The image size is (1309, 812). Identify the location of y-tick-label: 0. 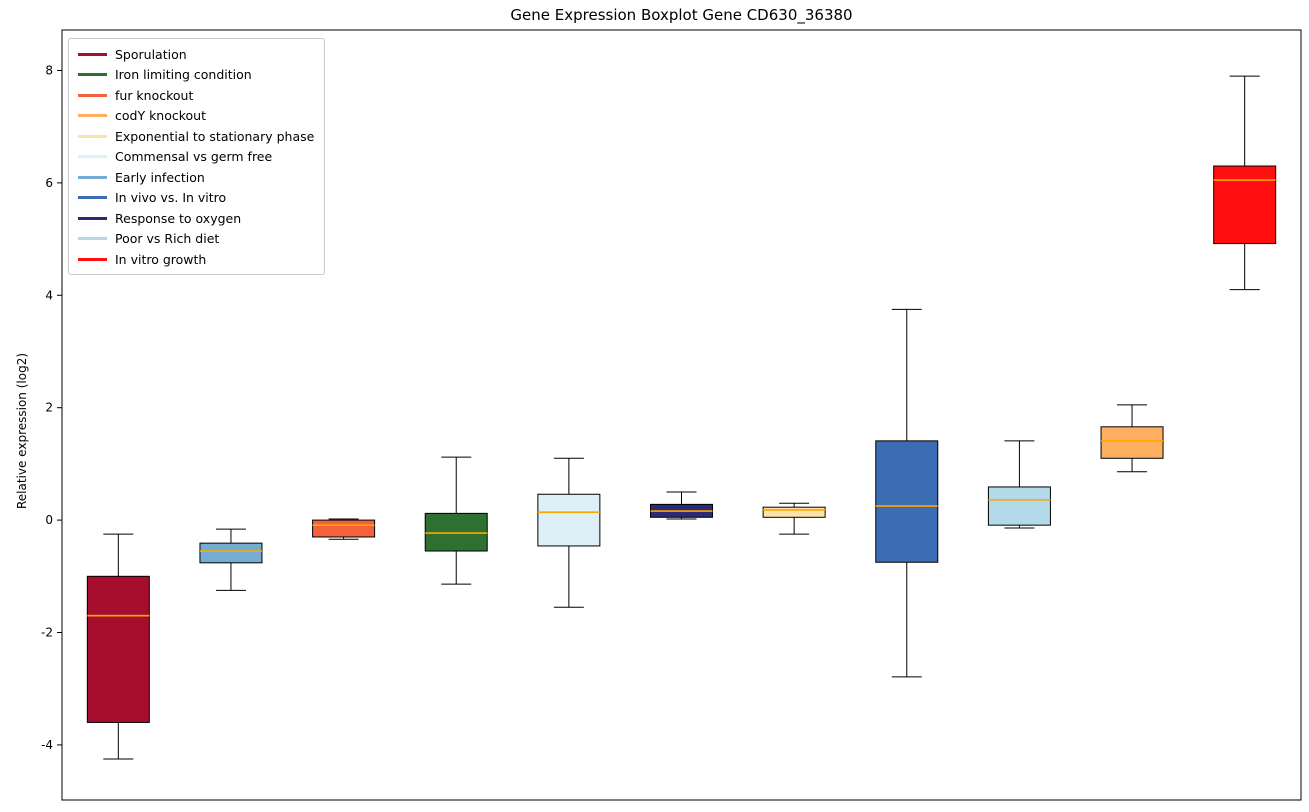
(49, 520).